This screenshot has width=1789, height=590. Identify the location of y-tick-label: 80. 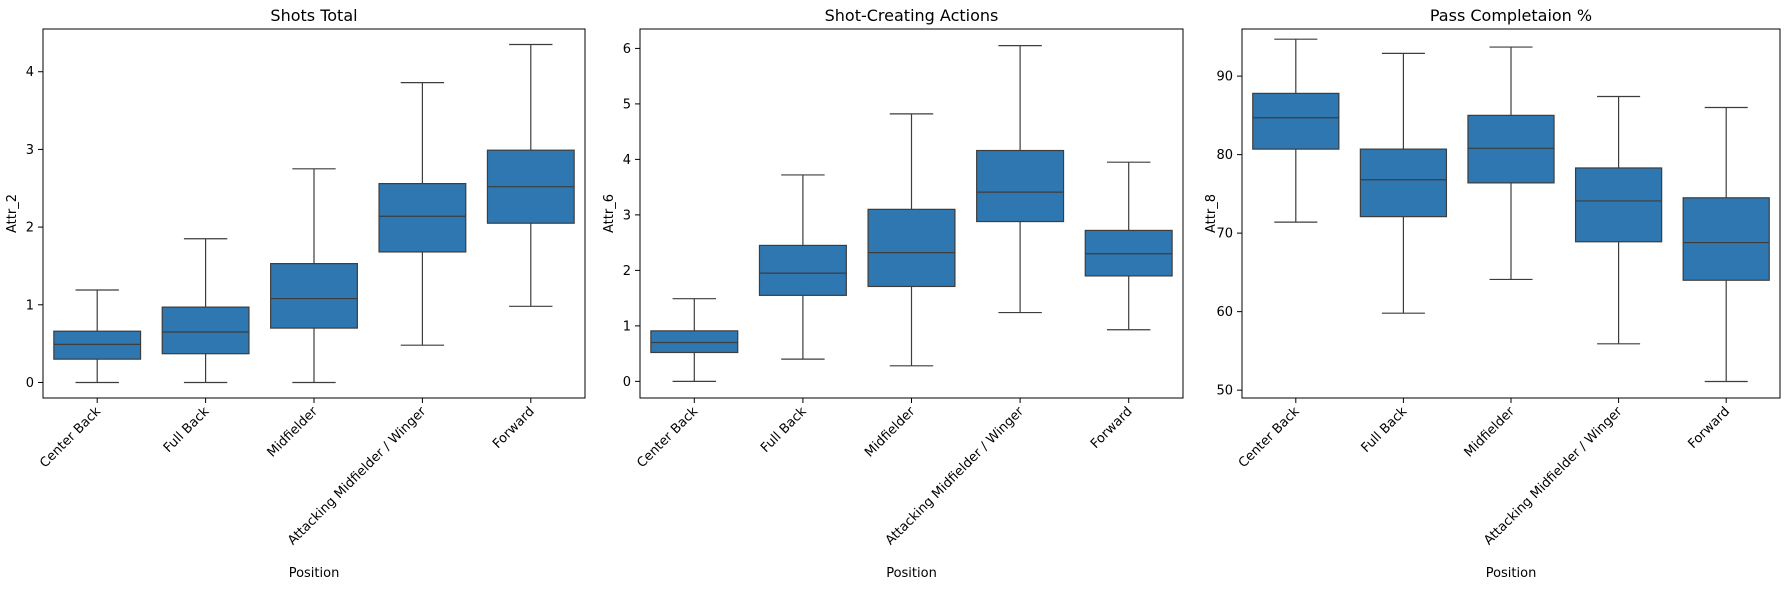
(1224, 155).